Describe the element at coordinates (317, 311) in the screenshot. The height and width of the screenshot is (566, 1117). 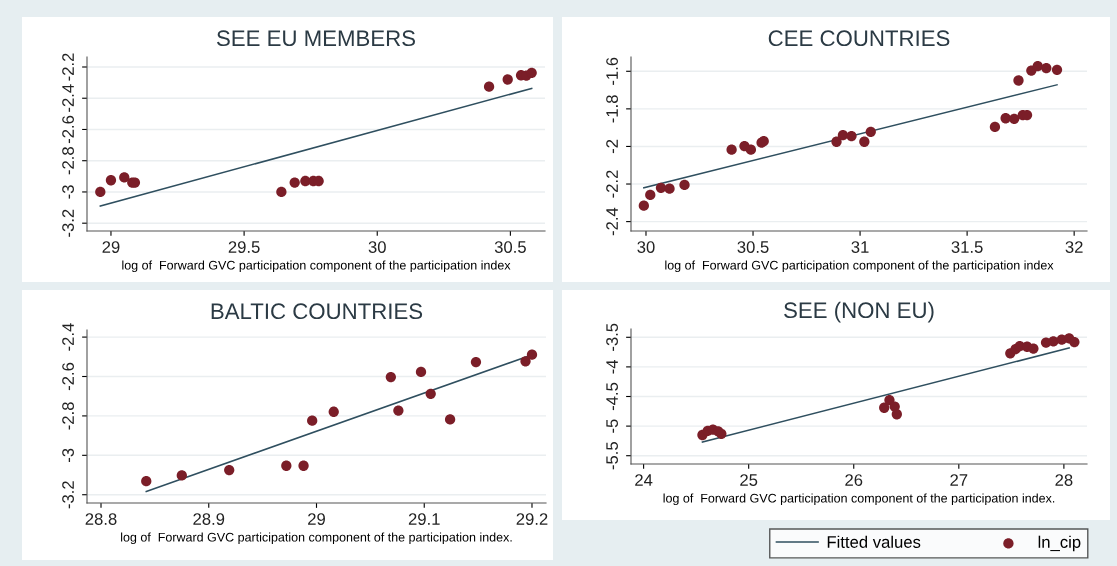
I see `chart-title: BALTIC COUNTRIES` at that location.